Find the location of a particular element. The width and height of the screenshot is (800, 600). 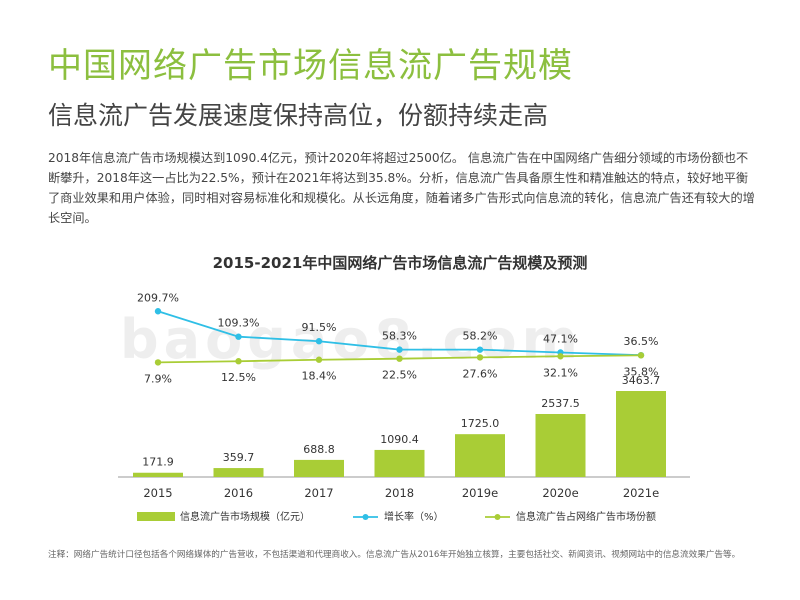

legend-growth-label: 增长率（%） is located at coordinates (414, 516).